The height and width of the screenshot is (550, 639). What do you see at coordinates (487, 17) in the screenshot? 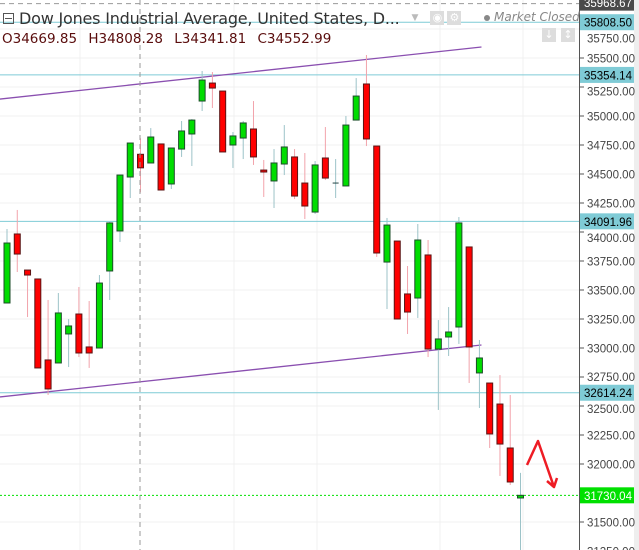
I see `status-dot-icon` at bounding box center [487, 17].